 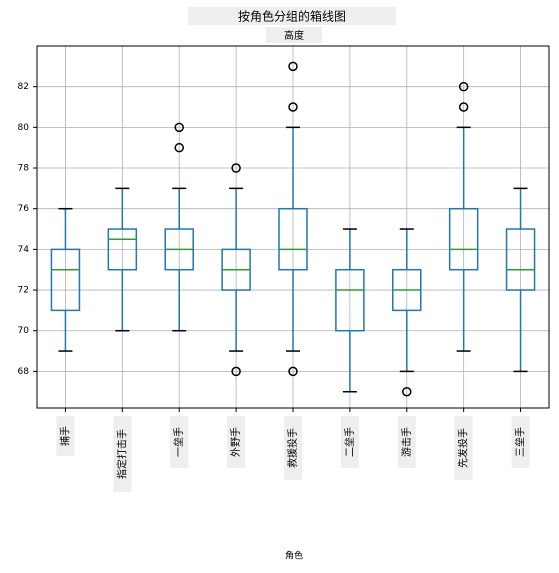 I want to click on y-tick-label: 68, so click(x=24, y=372).